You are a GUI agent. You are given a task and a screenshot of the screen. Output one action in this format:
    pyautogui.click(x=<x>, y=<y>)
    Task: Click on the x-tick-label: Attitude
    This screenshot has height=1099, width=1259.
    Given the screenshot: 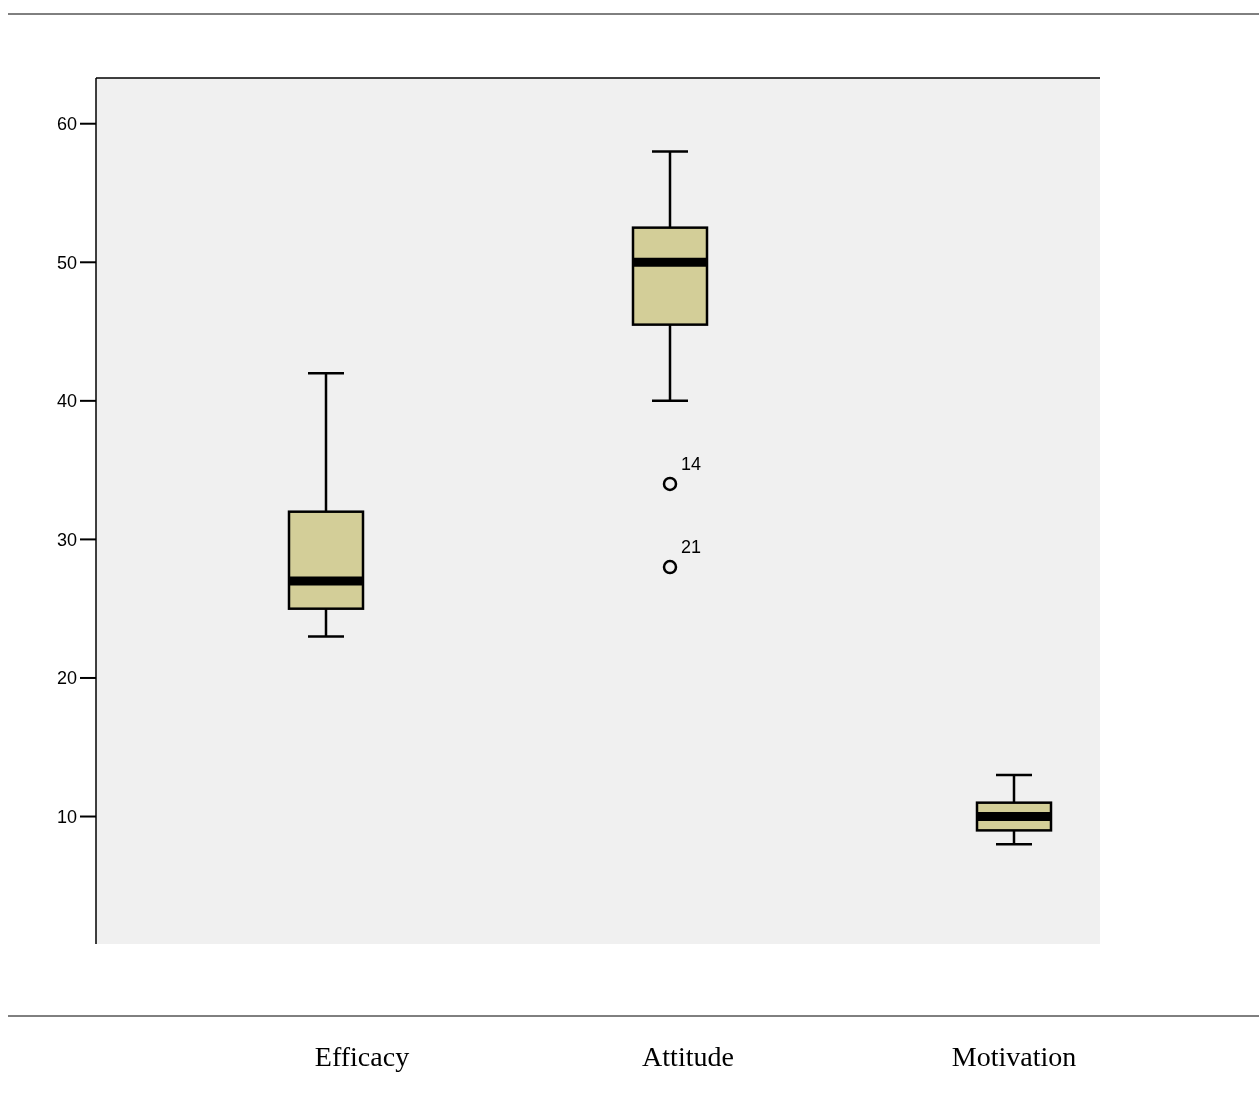 What is the action you would take?
    pyautogui.click(x=688, y=1056)
    